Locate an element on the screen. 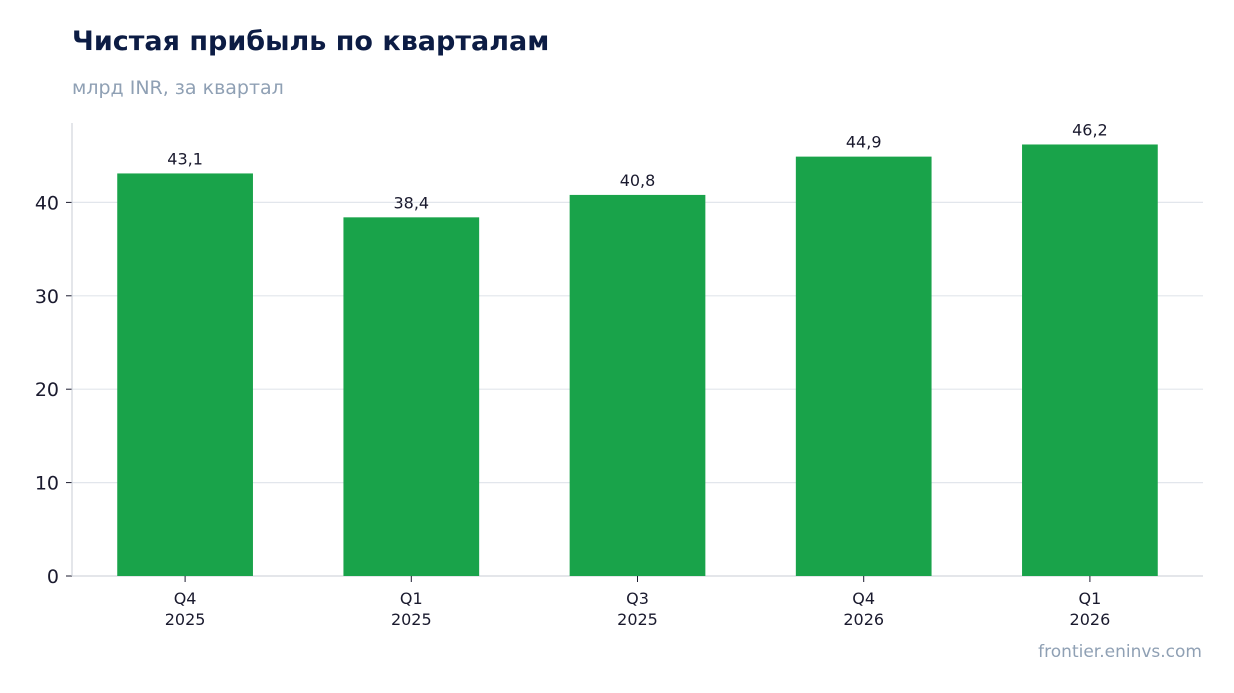  x-tick-label-quarter: Q3 is located at coordinates (637, 598).